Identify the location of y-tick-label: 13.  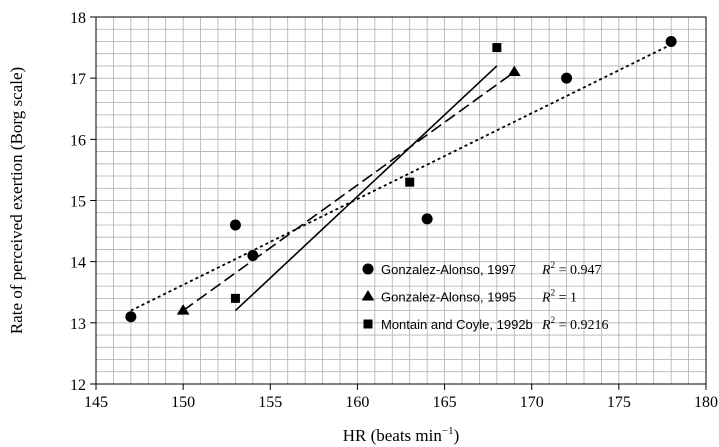
(78, 324).